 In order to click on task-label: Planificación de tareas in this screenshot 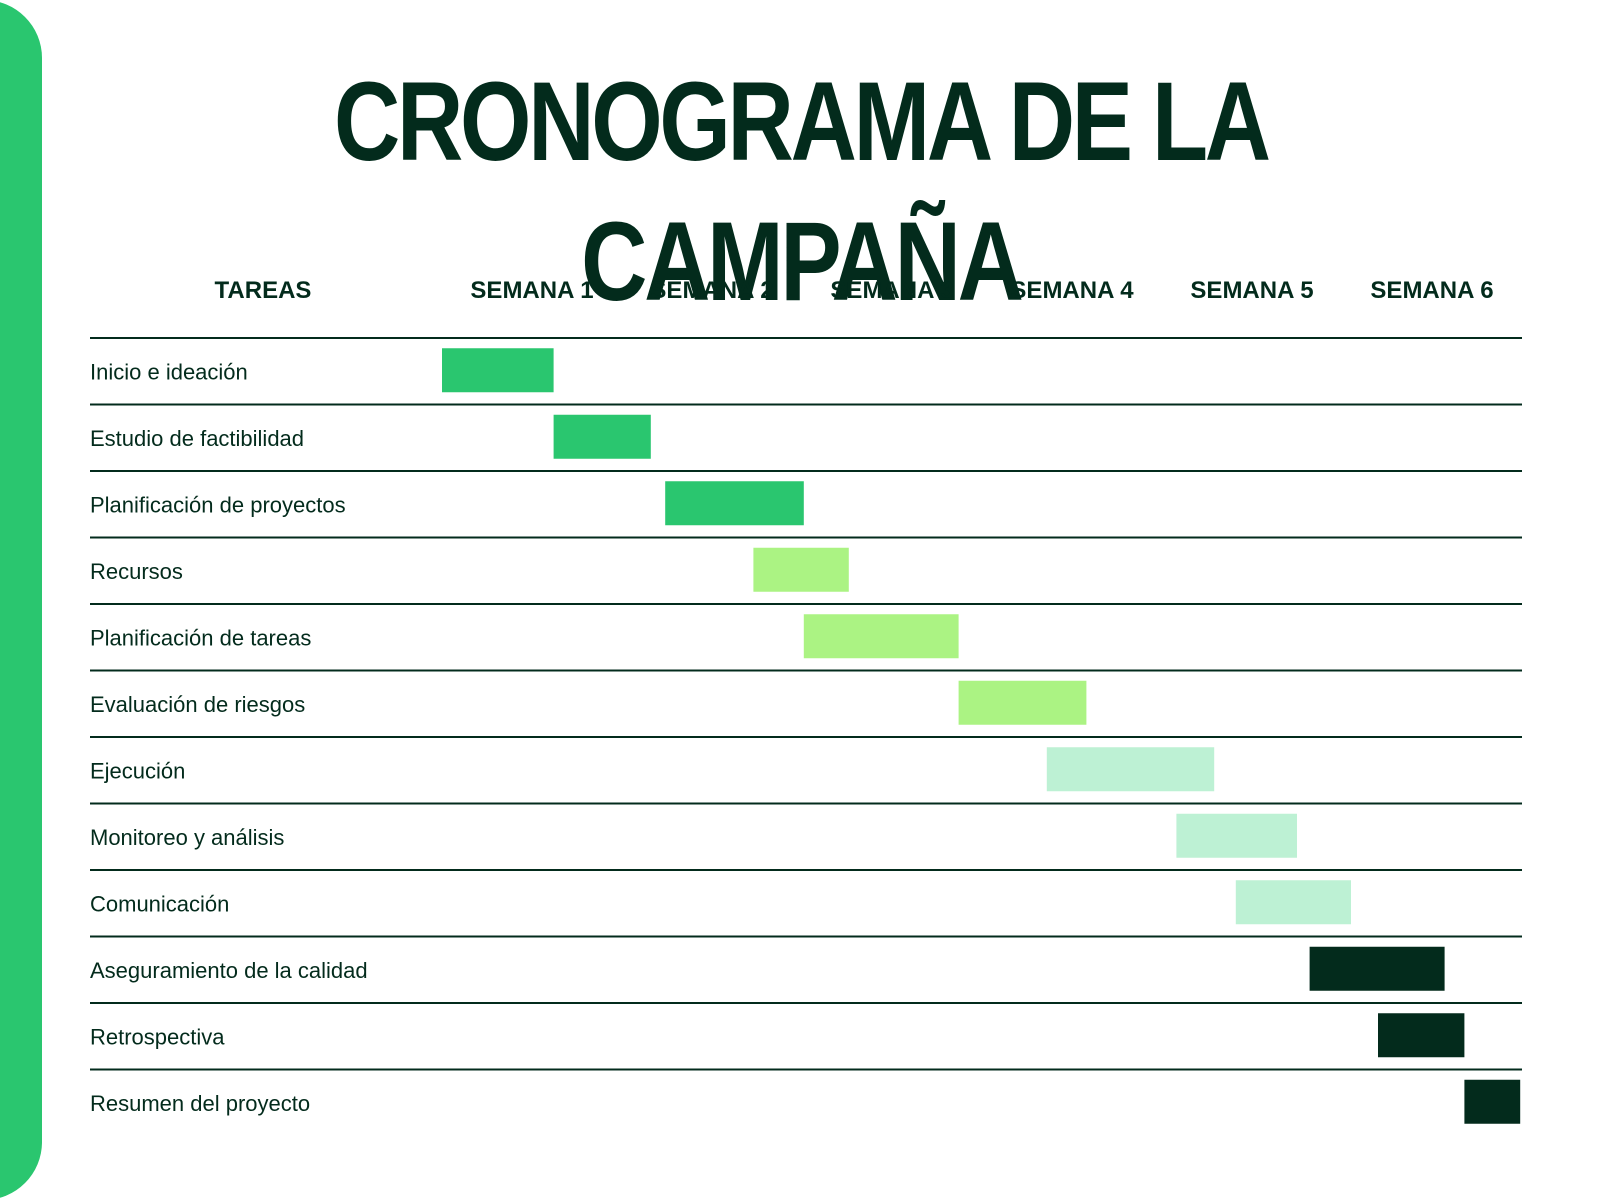, I will do `click(200, 637)`.